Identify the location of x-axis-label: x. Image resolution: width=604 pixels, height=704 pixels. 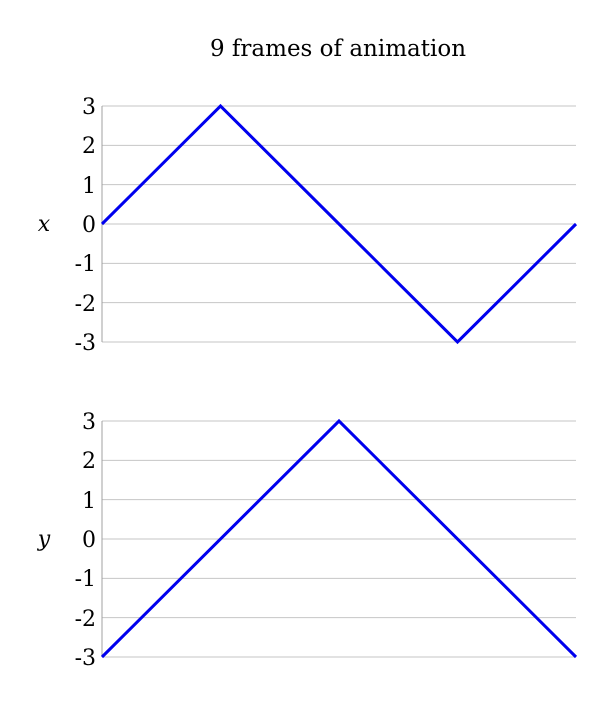
(44, 224).